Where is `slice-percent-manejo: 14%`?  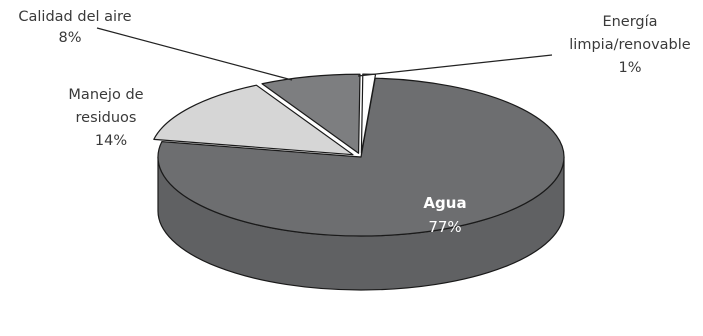
slice-percent-manejo: 14% is located at coordinates (111, 141).